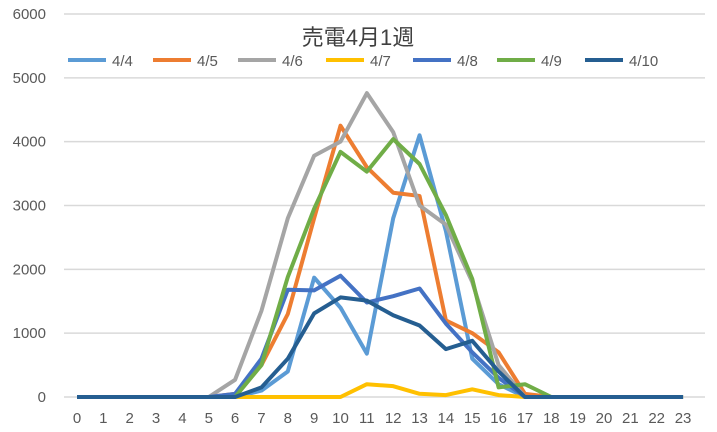 The width and height of the screenshot is (717, 432). Describe the element at coordinates (630, 418) in the screenshot. I see `x-tick-label: 21` at that location.